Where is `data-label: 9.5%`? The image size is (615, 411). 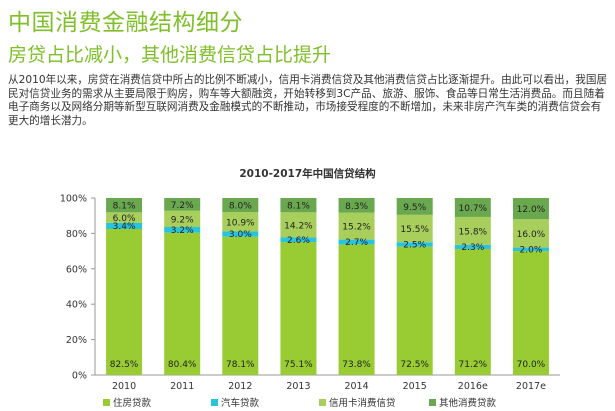 data-label: 9.5% is located at coordinates (414, 208).